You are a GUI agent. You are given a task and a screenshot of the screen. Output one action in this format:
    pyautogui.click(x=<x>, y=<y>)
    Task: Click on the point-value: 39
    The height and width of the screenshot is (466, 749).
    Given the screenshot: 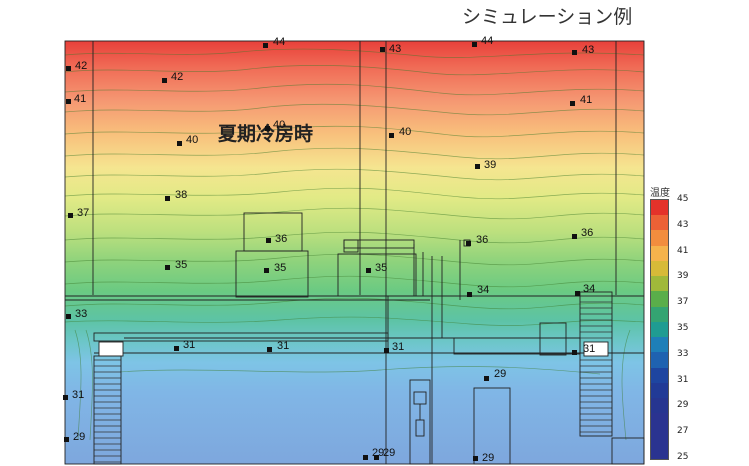 What is the action you would take?
    pyautogui.click(x=490, y=165)
    